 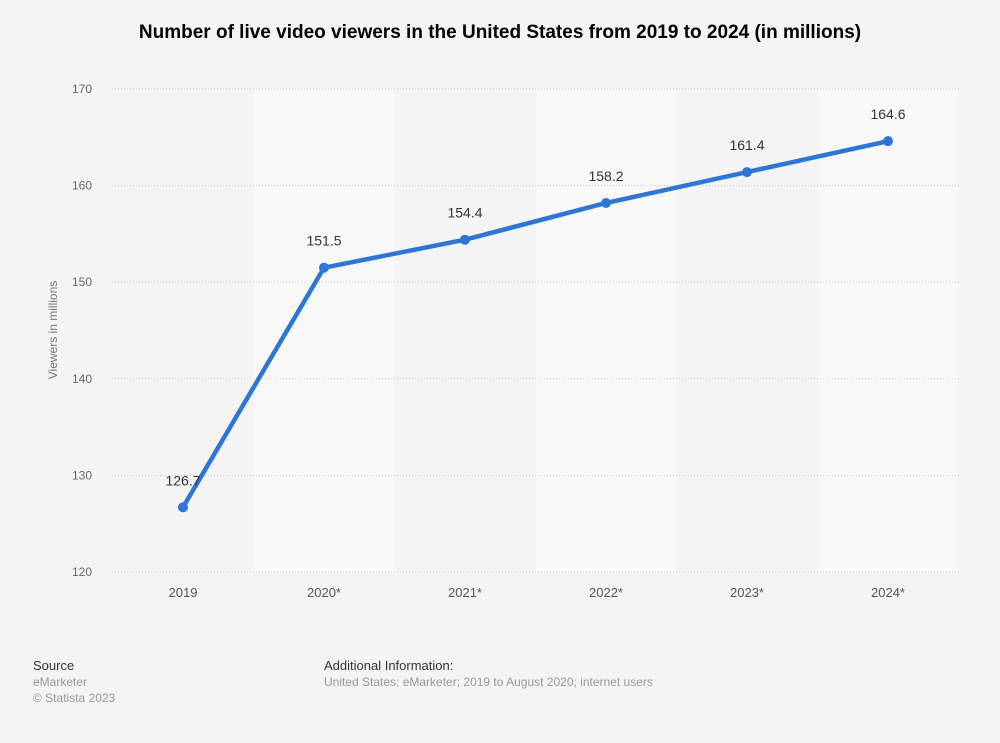 What do you see at coordinates (605, 176) in the screenshot?
I see `data-label: 158.2` at bounding box center [605, 176].